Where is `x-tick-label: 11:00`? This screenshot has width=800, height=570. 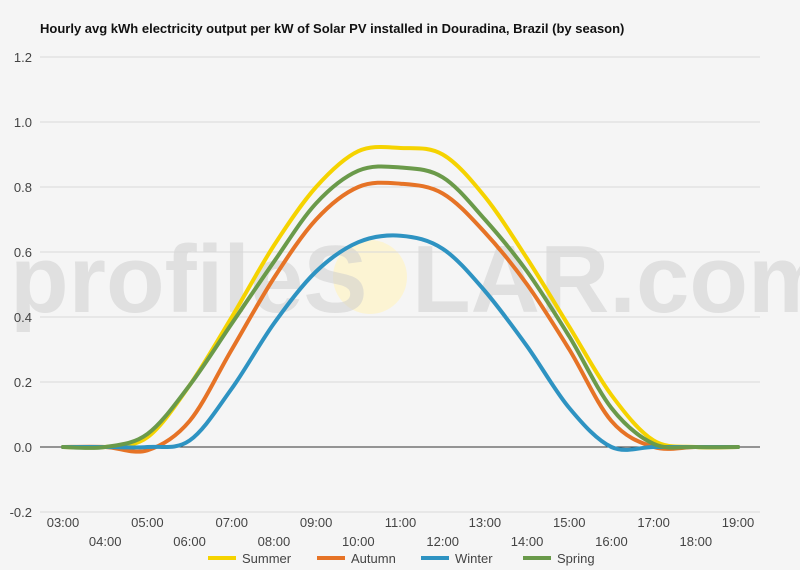
x-tick-label: 11:00 is located at coordinates (401, 522).